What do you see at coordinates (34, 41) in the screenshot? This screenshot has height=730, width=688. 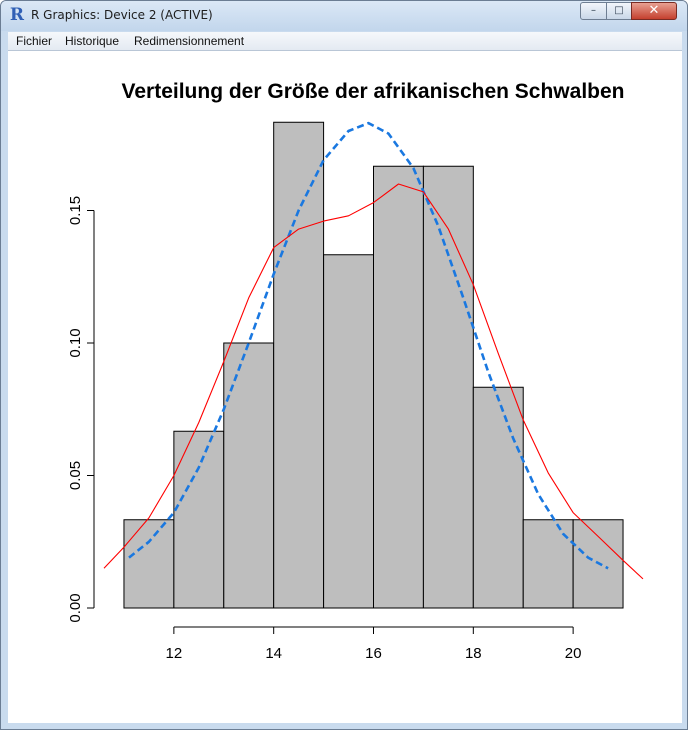 I see `menu-fichier: Fichier` at bounding box center [34, 41].